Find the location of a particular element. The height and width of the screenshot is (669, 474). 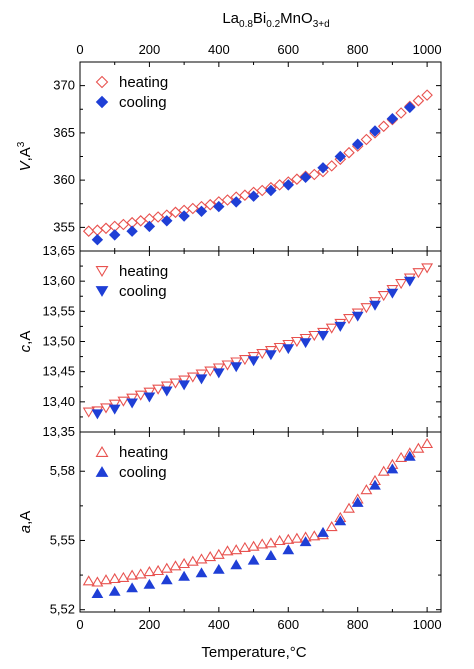

bottom-x-tick-label: 1000 is located at coordinates (427, 624).